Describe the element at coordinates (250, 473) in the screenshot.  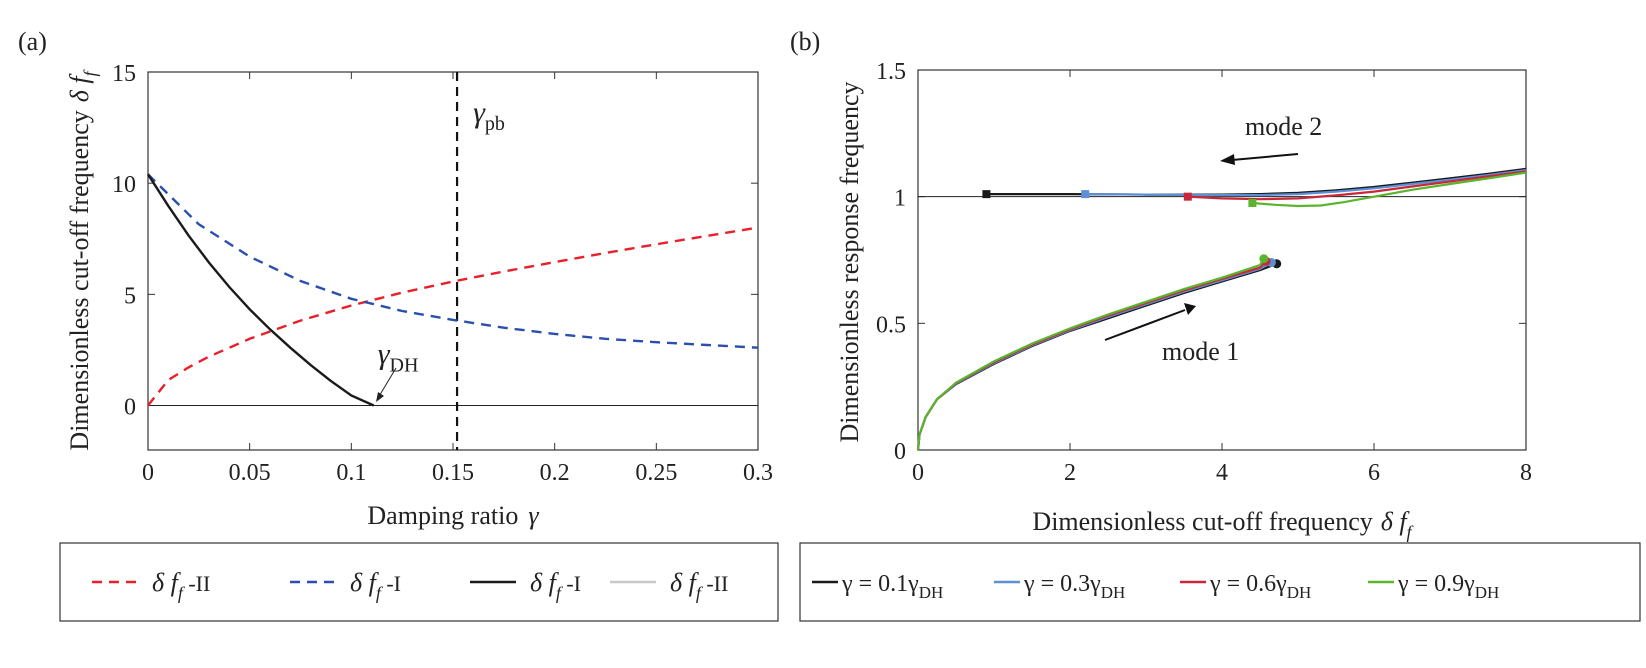
I see `x-tick-label: 0.05` at that location.